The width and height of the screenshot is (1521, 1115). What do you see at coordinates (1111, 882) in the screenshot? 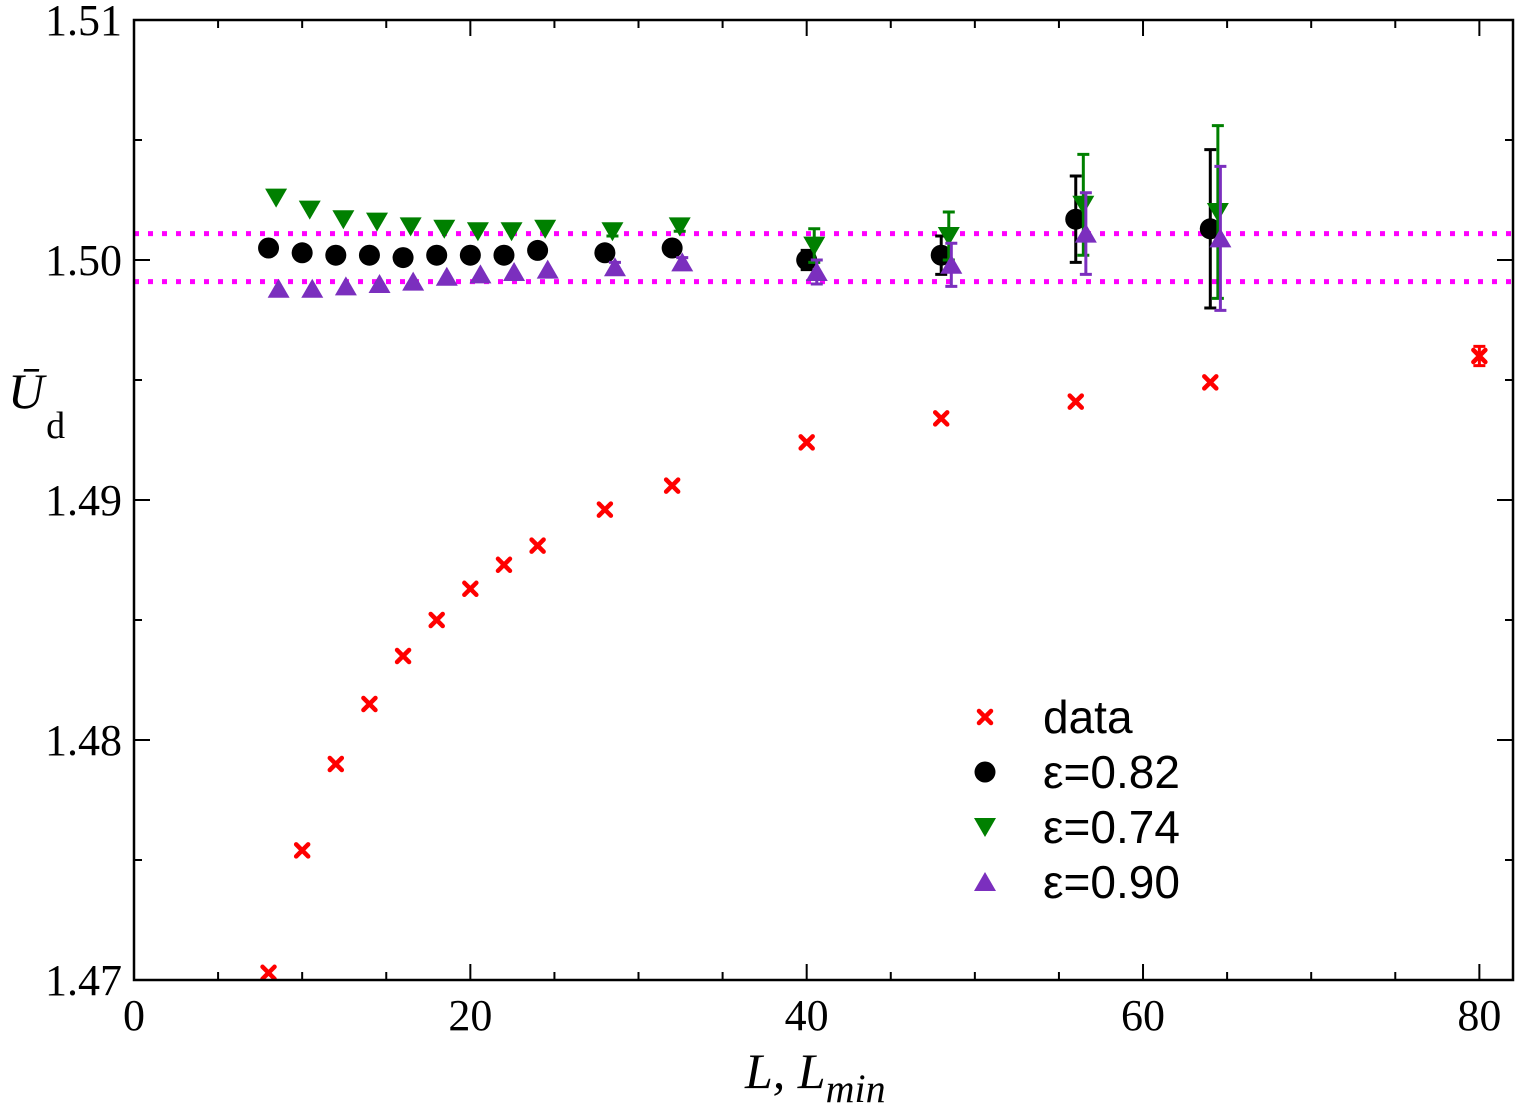
I see `legend-label: ε=0.90` at bounding box center [1111, 882].